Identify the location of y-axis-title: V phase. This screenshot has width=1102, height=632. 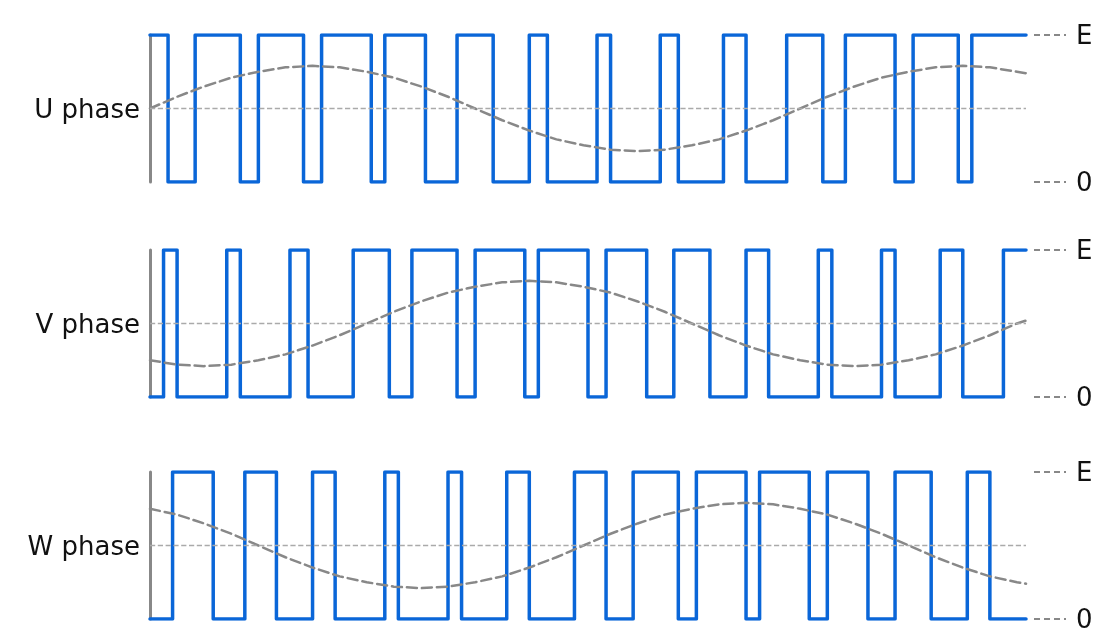
(87, 323).